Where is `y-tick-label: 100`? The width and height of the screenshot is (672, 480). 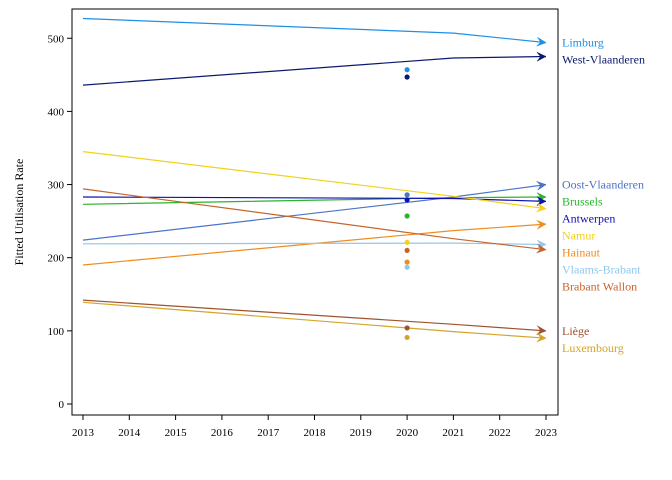 y-tick-label: 100 is located at coordinates (56, 332).